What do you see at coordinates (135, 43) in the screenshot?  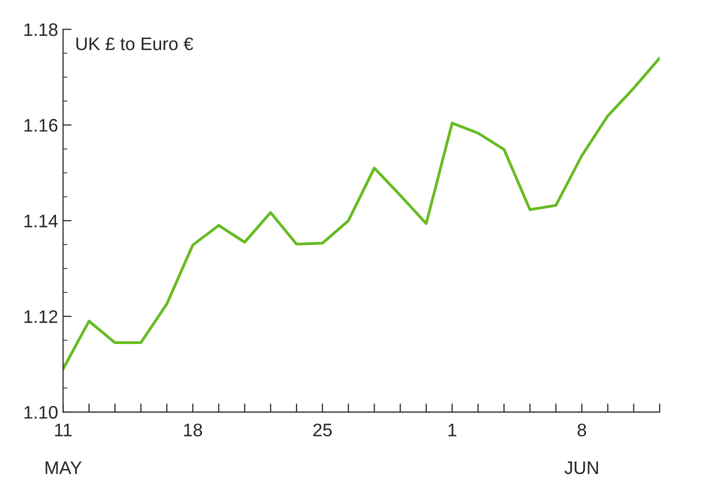 I see `chart-title: UK £ to Euro €` at bounding box center [135, 43].